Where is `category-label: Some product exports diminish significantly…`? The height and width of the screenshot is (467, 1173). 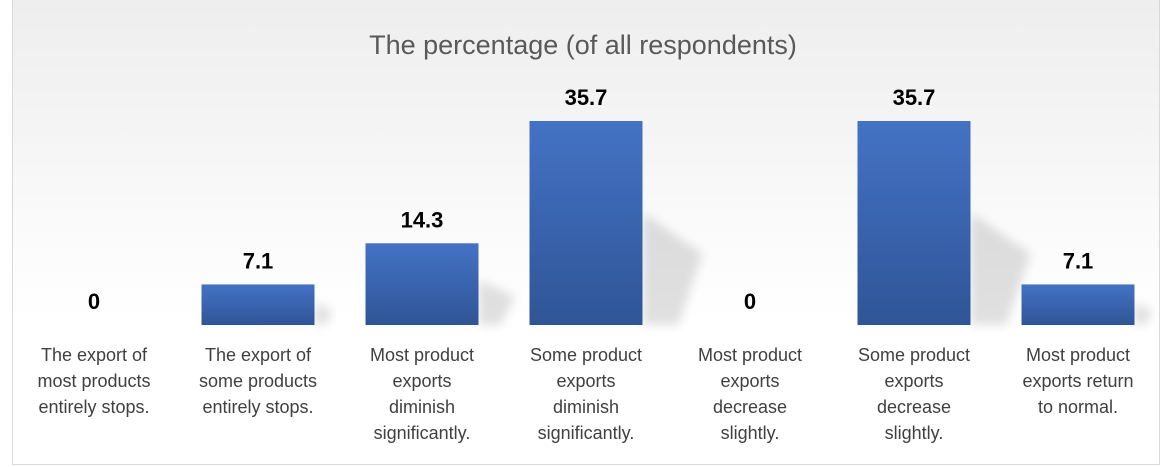 category-label: Some product exports diminish significantly… is located at coordinates (586, 394).